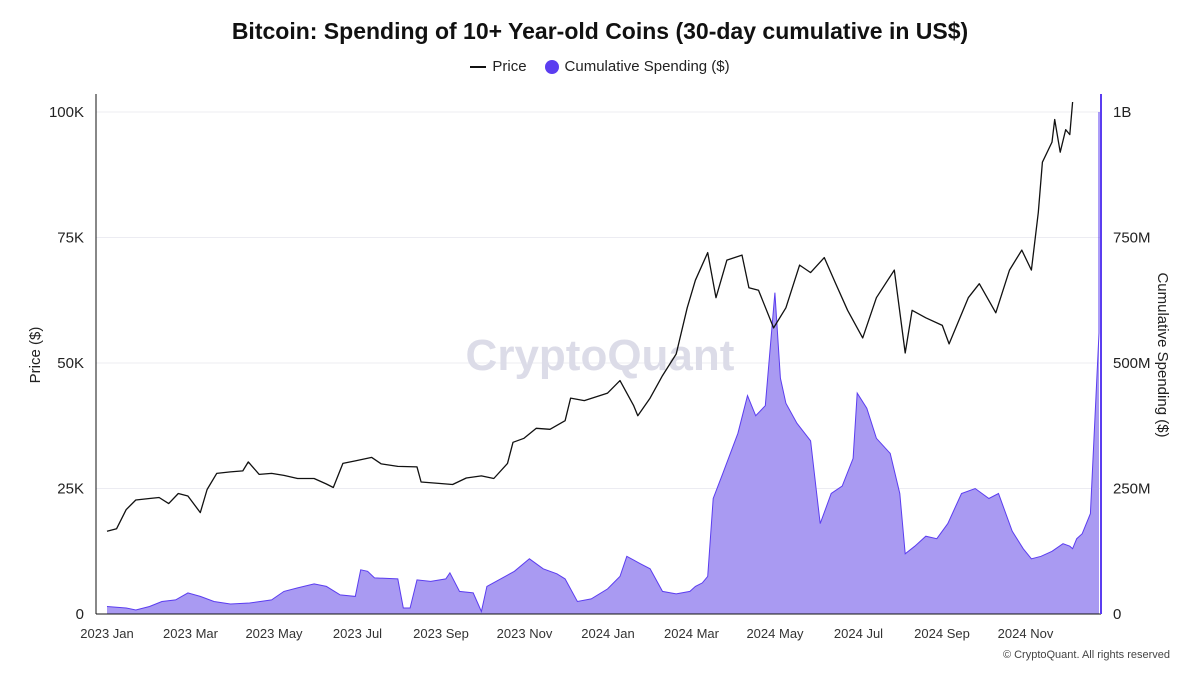 This screenshot has height=675, width=1200. I want to click on y-tick-left: 50K, so click(70, 363).